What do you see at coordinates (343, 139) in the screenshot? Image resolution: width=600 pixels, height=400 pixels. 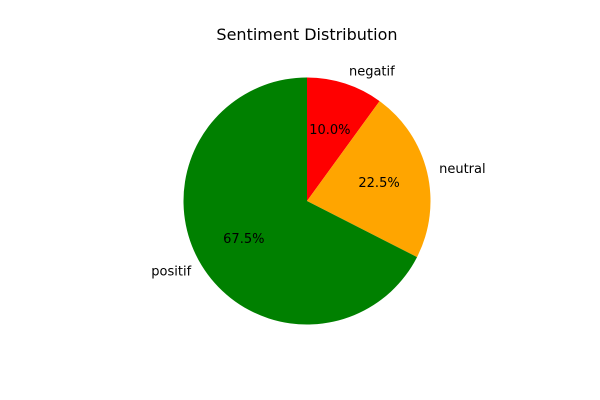 I see `pie-slice-negatif` at bounding box center [343, 139].